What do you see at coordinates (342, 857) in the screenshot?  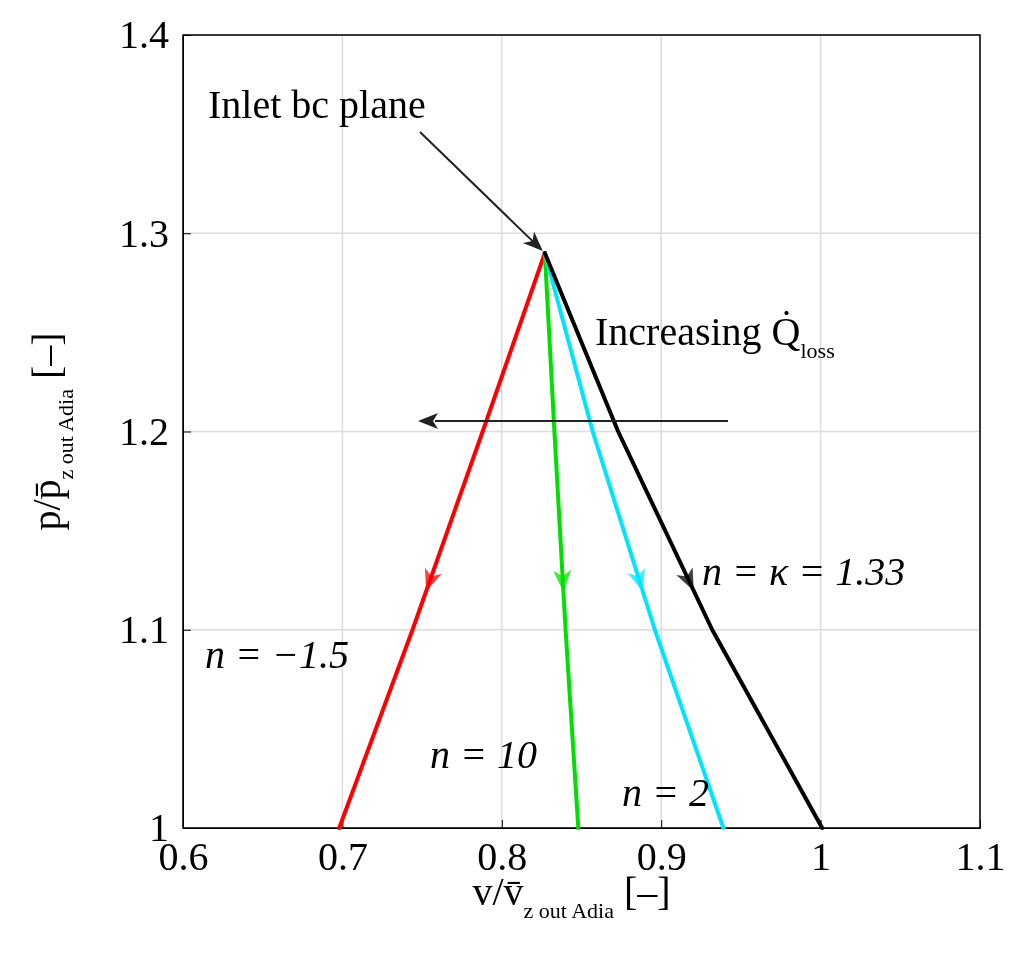 I see `x-tick-label: 0.7` at bounding box center [342, 857].